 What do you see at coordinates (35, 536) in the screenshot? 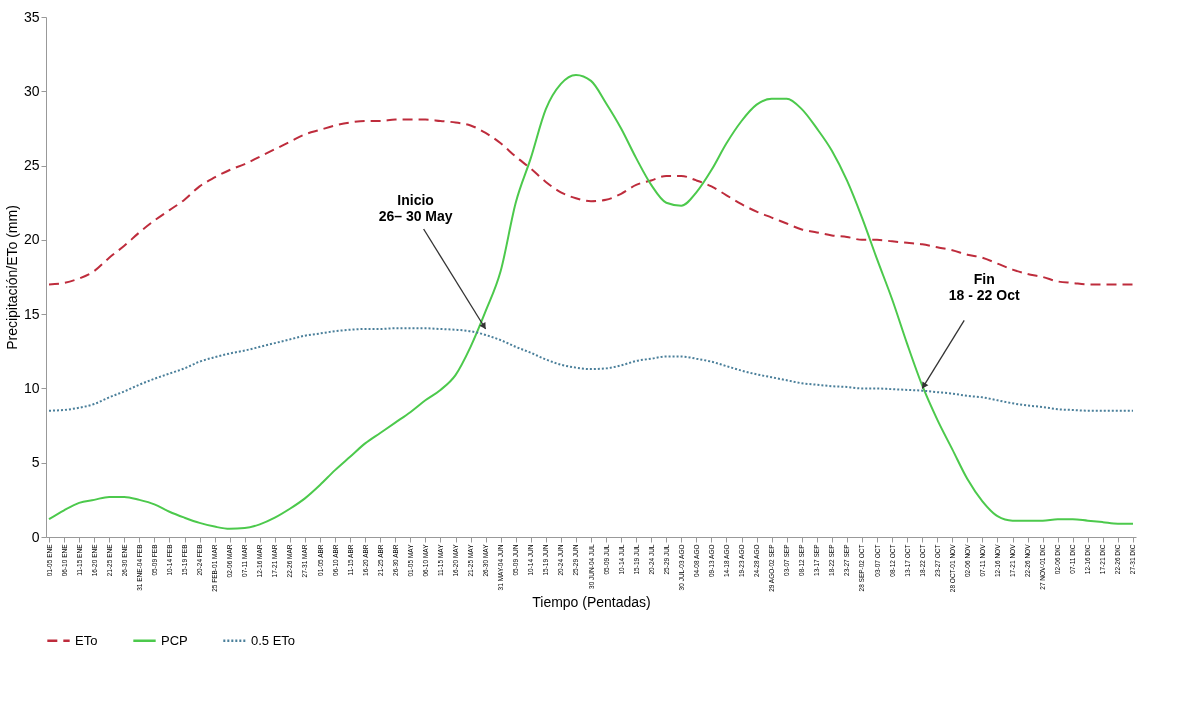
I see `y-tick-label: 0` at bounding box center [35, 536].